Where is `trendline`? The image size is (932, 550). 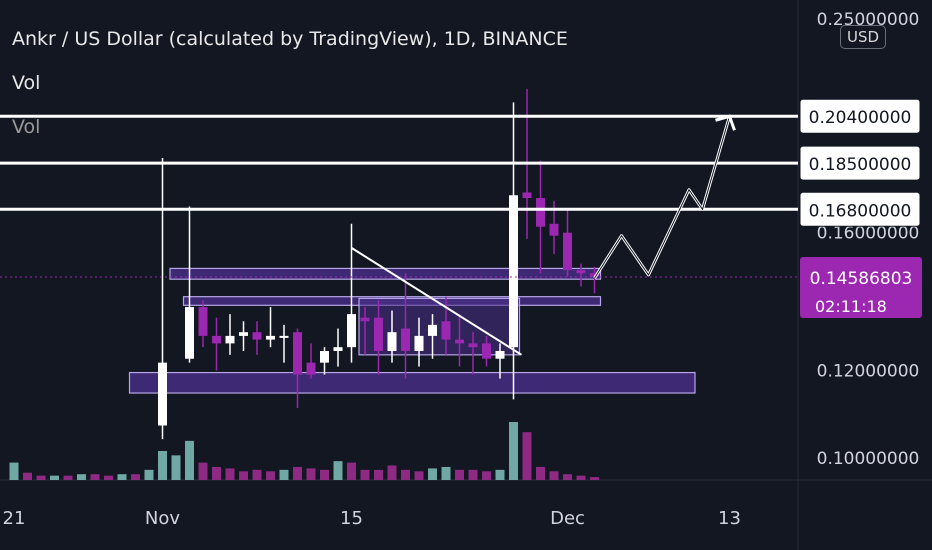 trendline is located at coordinates (436, 301).